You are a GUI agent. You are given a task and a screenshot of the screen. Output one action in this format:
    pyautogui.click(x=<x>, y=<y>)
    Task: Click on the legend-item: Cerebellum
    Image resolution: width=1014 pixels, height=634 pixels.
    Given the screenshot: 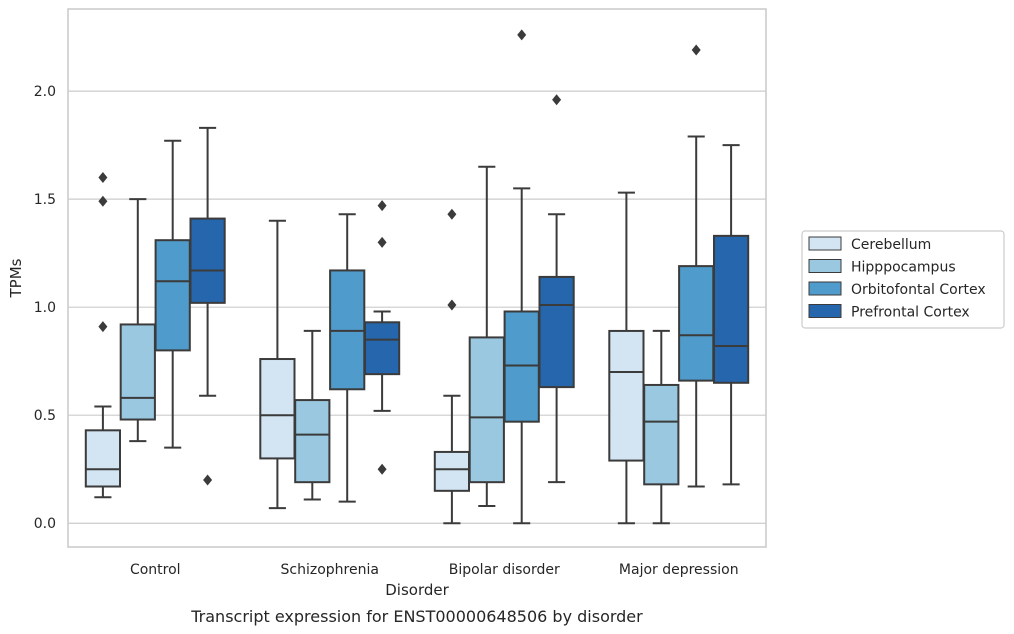 What is the action you would take?
    pyautogui.click(x=869, y=244)
    